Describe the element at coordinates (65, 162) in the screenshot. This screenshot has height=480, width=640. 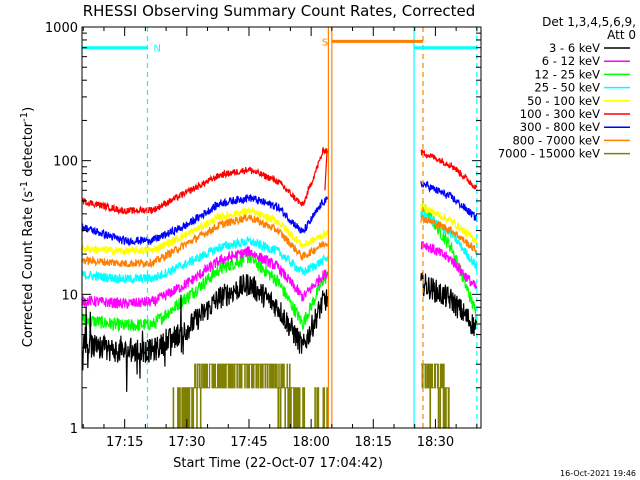
I see `y-tick-label: 100` at that location.